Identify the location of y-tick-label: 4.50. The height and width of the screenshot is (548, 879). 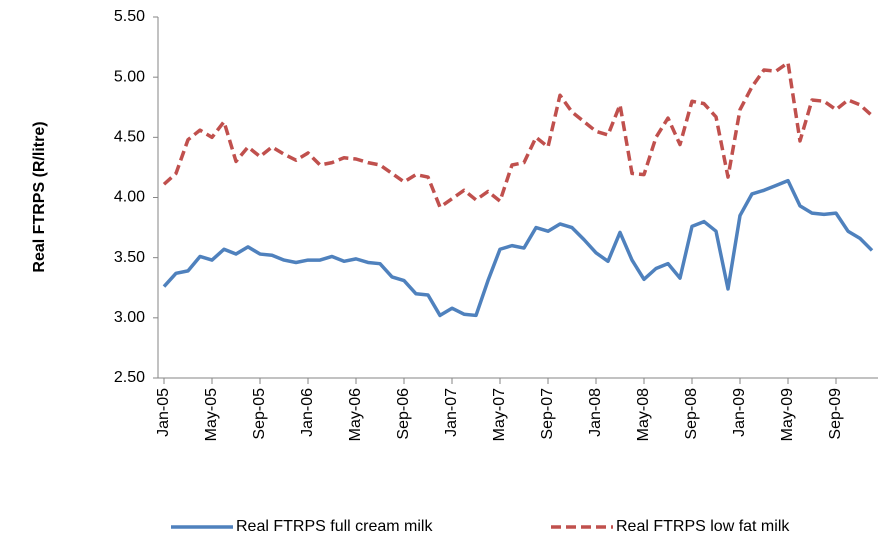
(129, 137).